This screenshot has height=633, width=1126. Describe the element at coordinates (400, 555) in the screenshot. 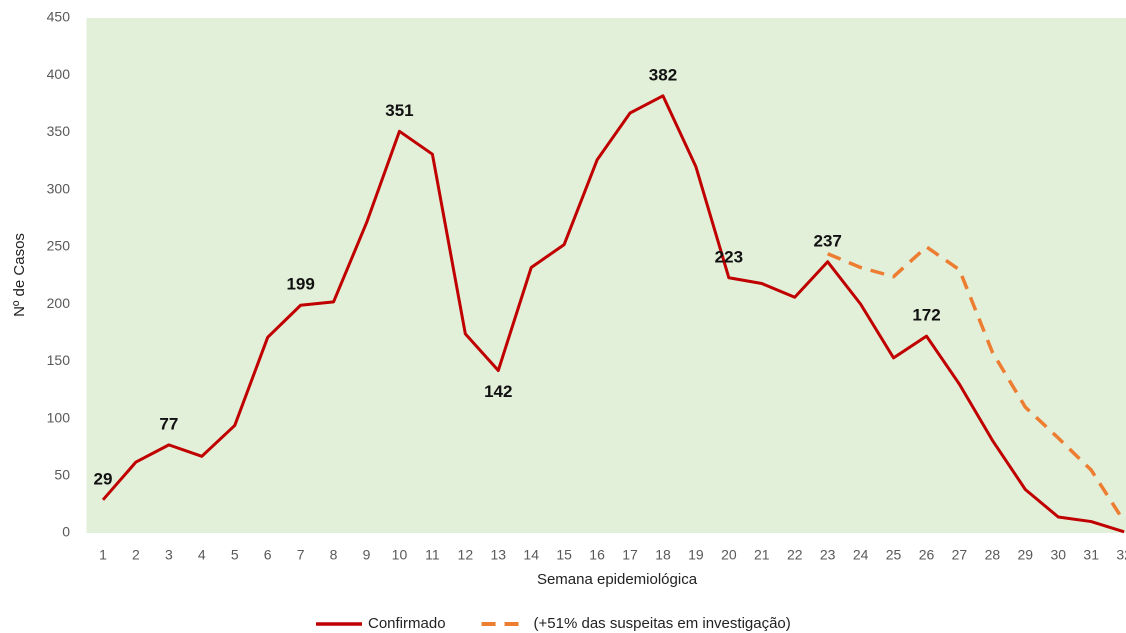

I see `x-tick-label: 10` at that location.